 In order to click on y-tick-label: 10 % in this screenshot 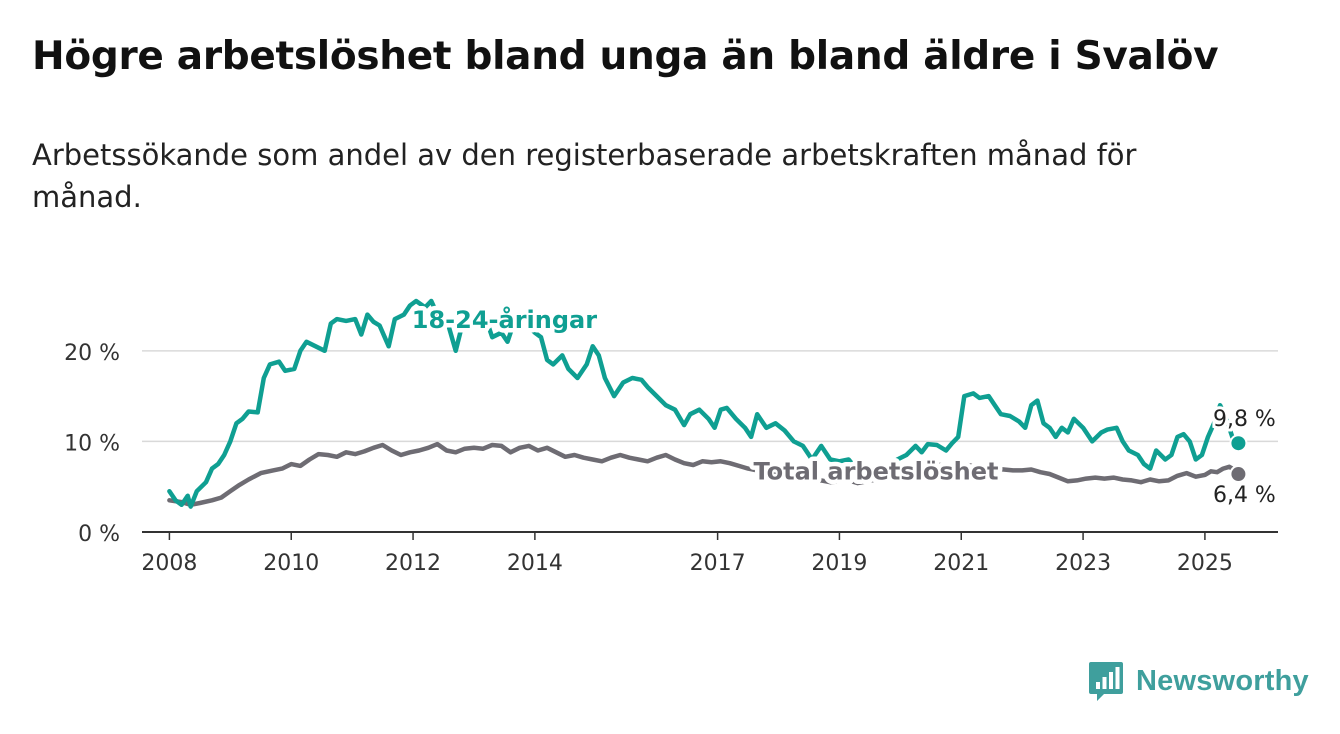, I will do `click(92, 443)`.